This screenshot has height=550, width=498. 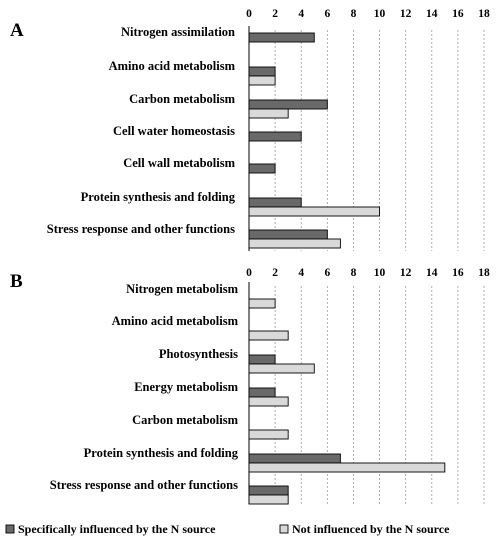 What do you see at coordinates (275, 14) in the screenshot?
I see `panel-a-tick-label: 2` at bounding box center [275, 14].